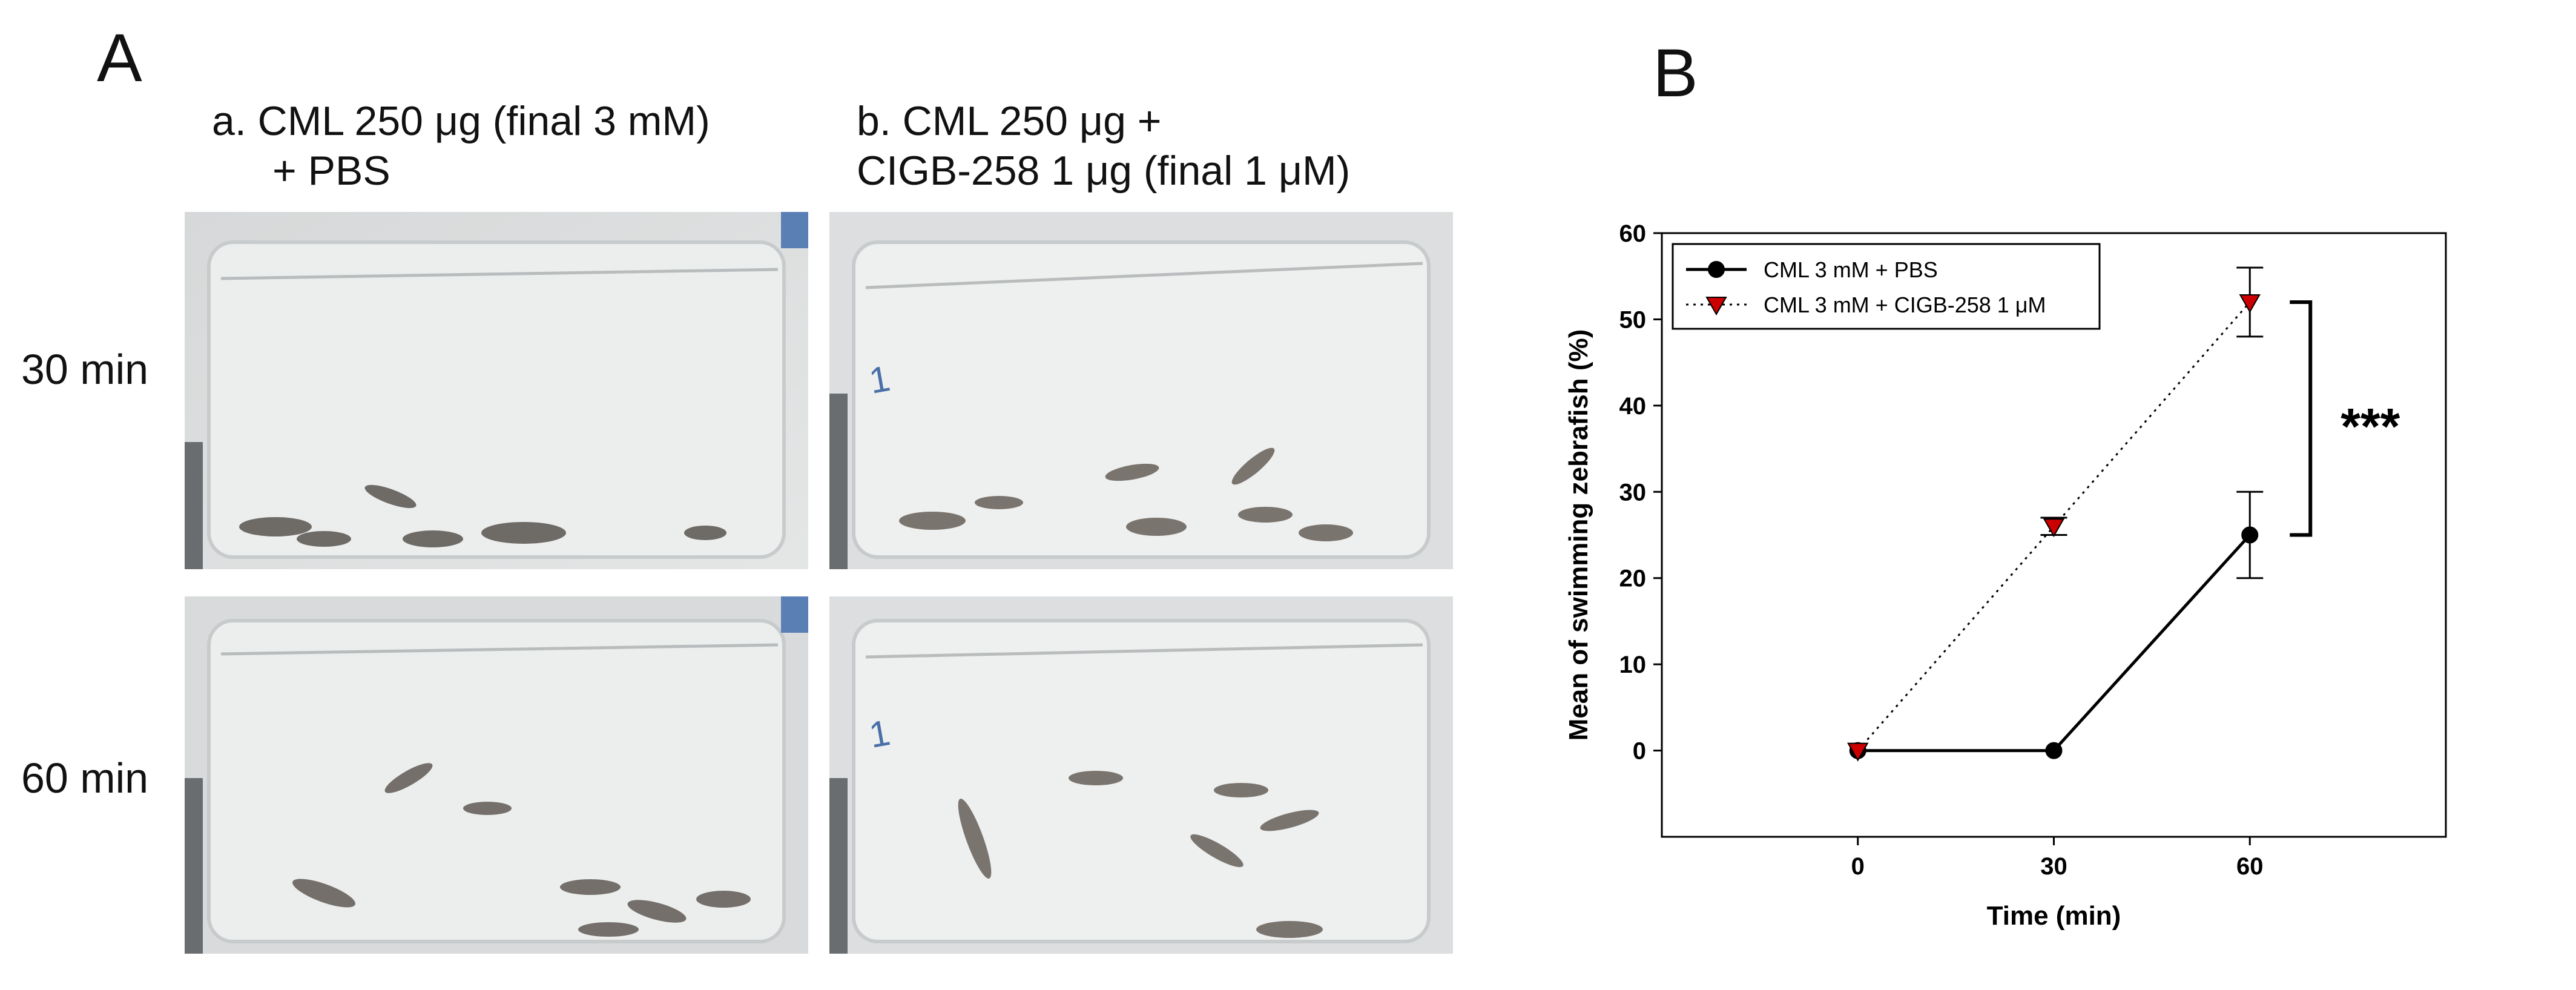 The image size is (2576, 990). I want to click on y-tick-label-30: 30, so click(1633, 493).